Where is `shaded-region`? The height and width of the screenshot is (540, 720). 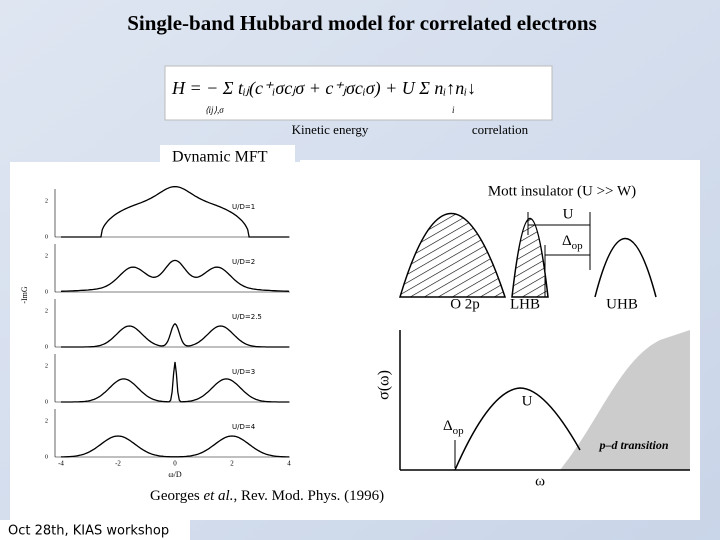
shaded-region is located at coordinates (625, 400).